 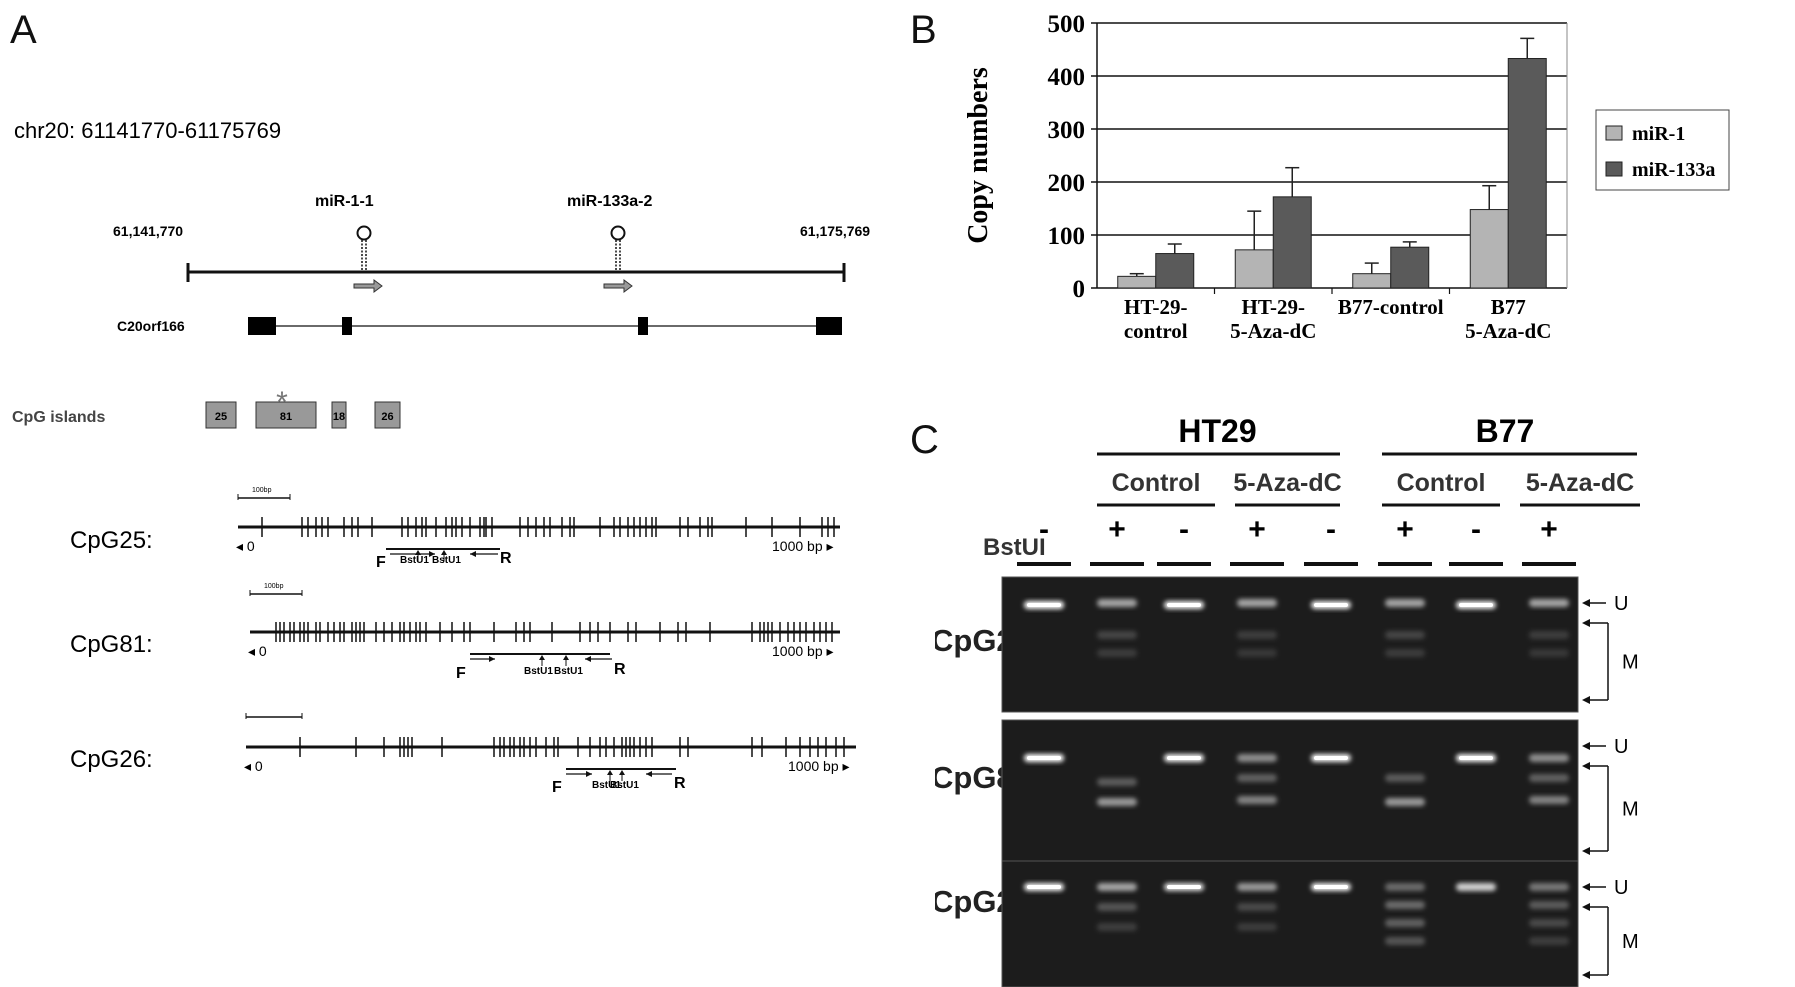 I want to click on y-tick-label: 0, so click(x=1079, y=289).